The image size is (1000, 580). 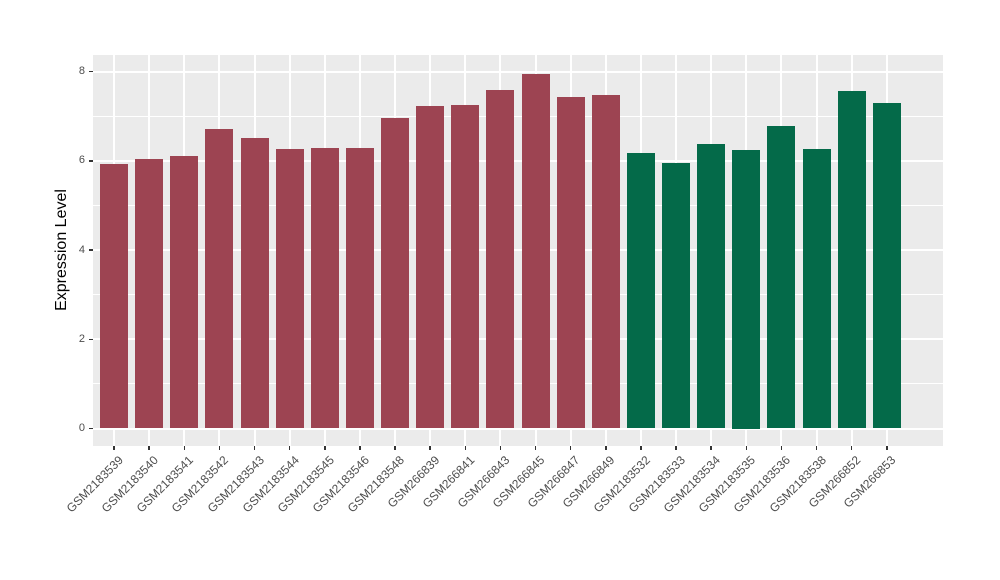 I want to click on bar-GSM266839, so click(x=430, y=267).